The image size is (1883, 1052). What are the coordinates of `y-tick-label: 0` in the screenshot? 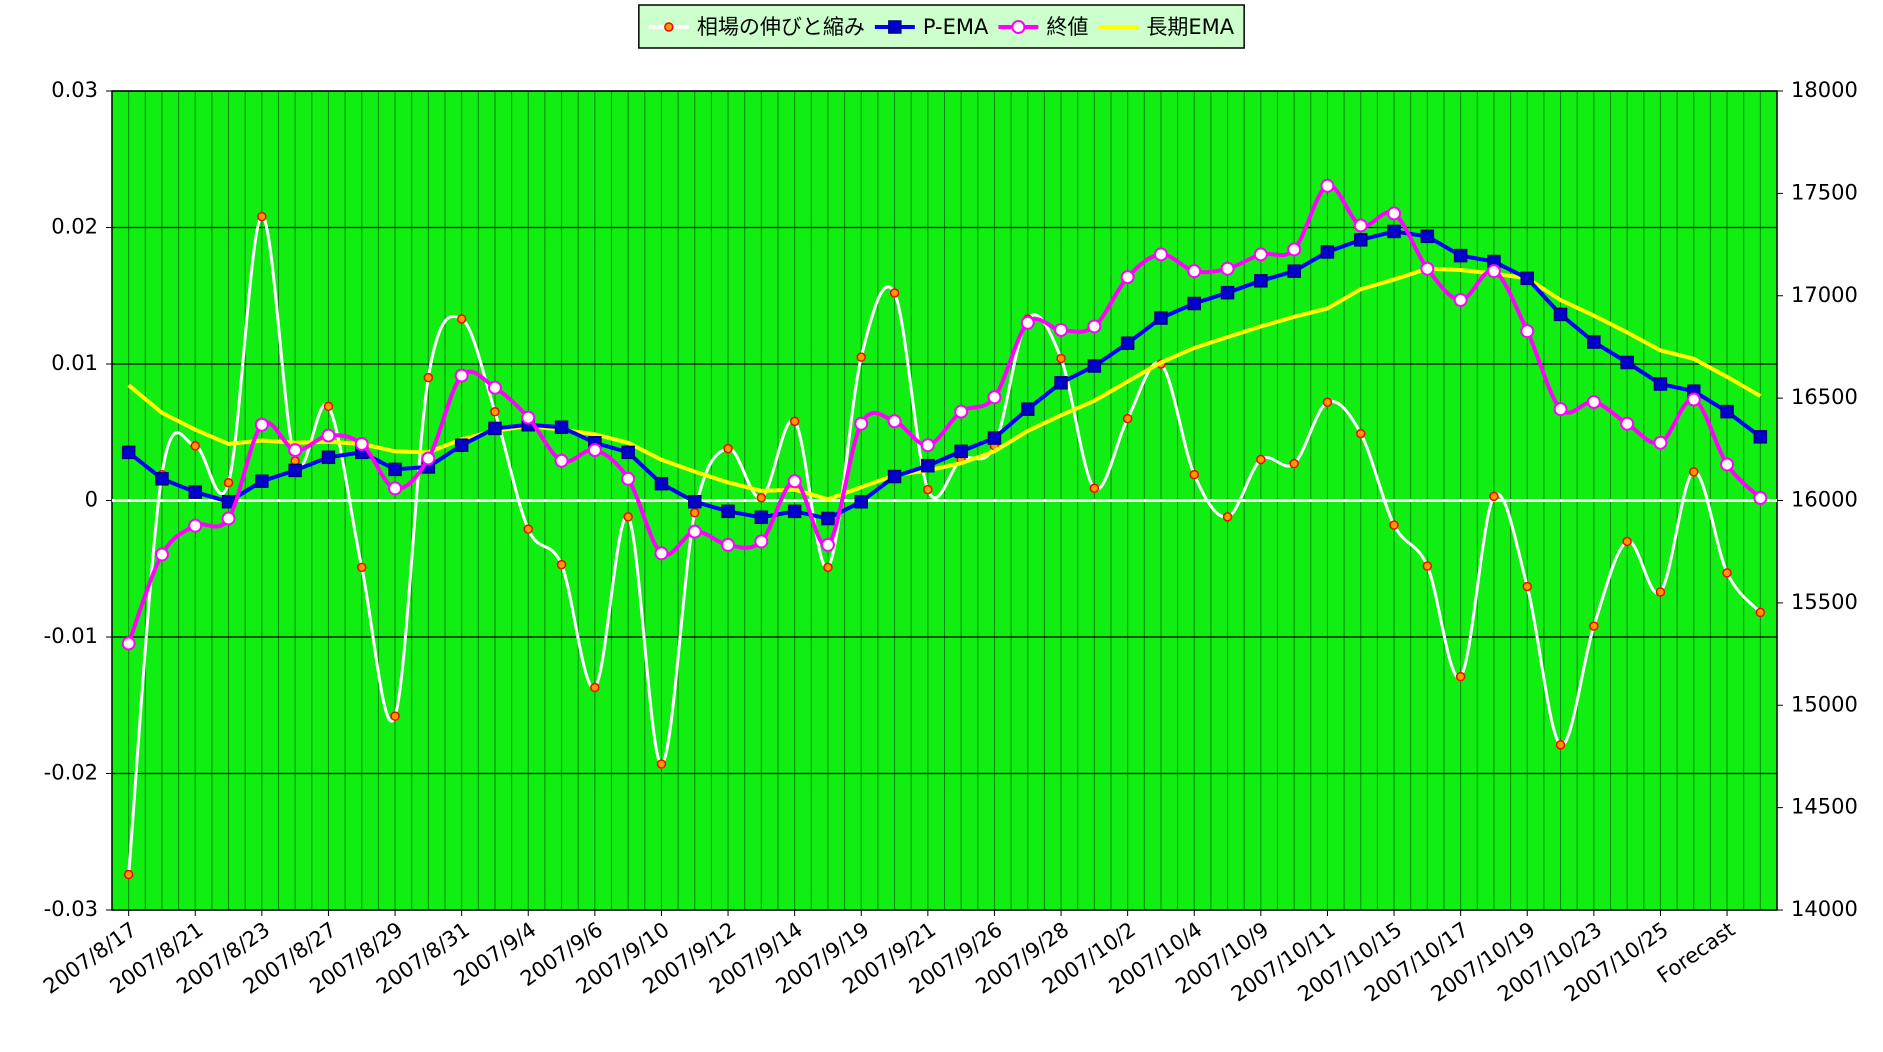 It's located at (91, 500).